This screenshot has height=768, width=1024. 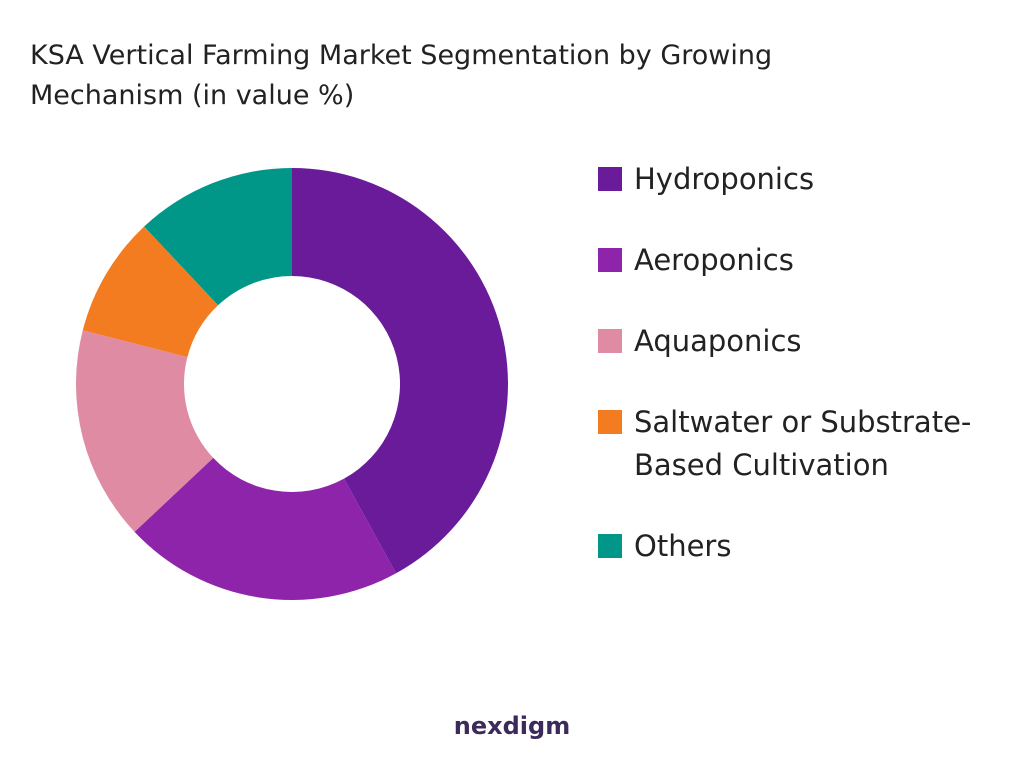 I want to click on legend-label: Hydroponics, so click(x=724, y=179).